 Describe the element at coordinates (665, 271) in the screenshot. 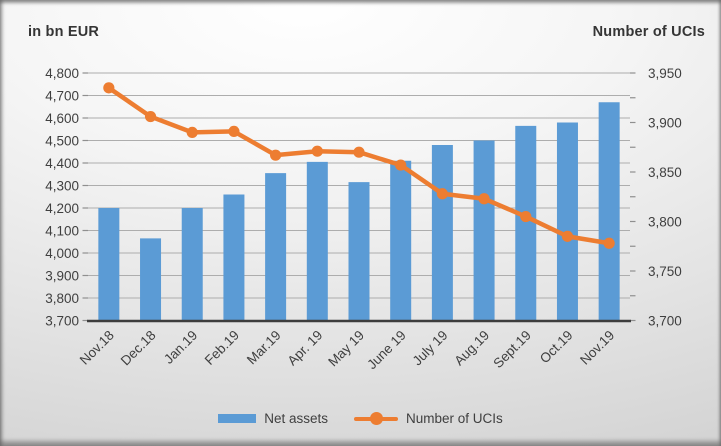

I see `right-axis-tick-label: 3,750` at that location.